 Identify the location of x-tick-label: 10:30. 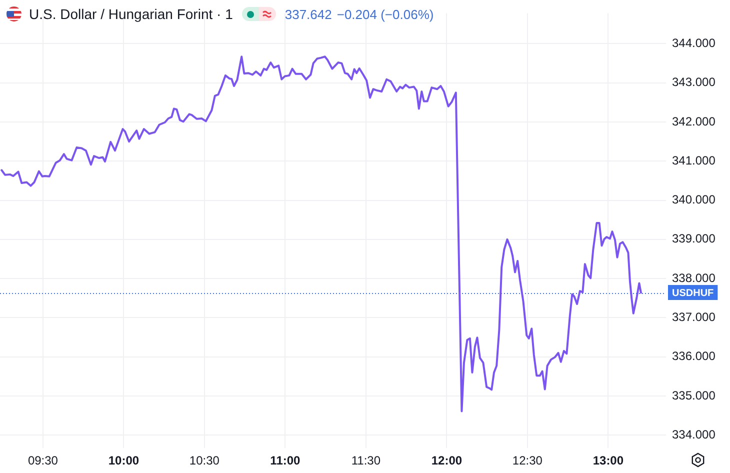
(204, 461).